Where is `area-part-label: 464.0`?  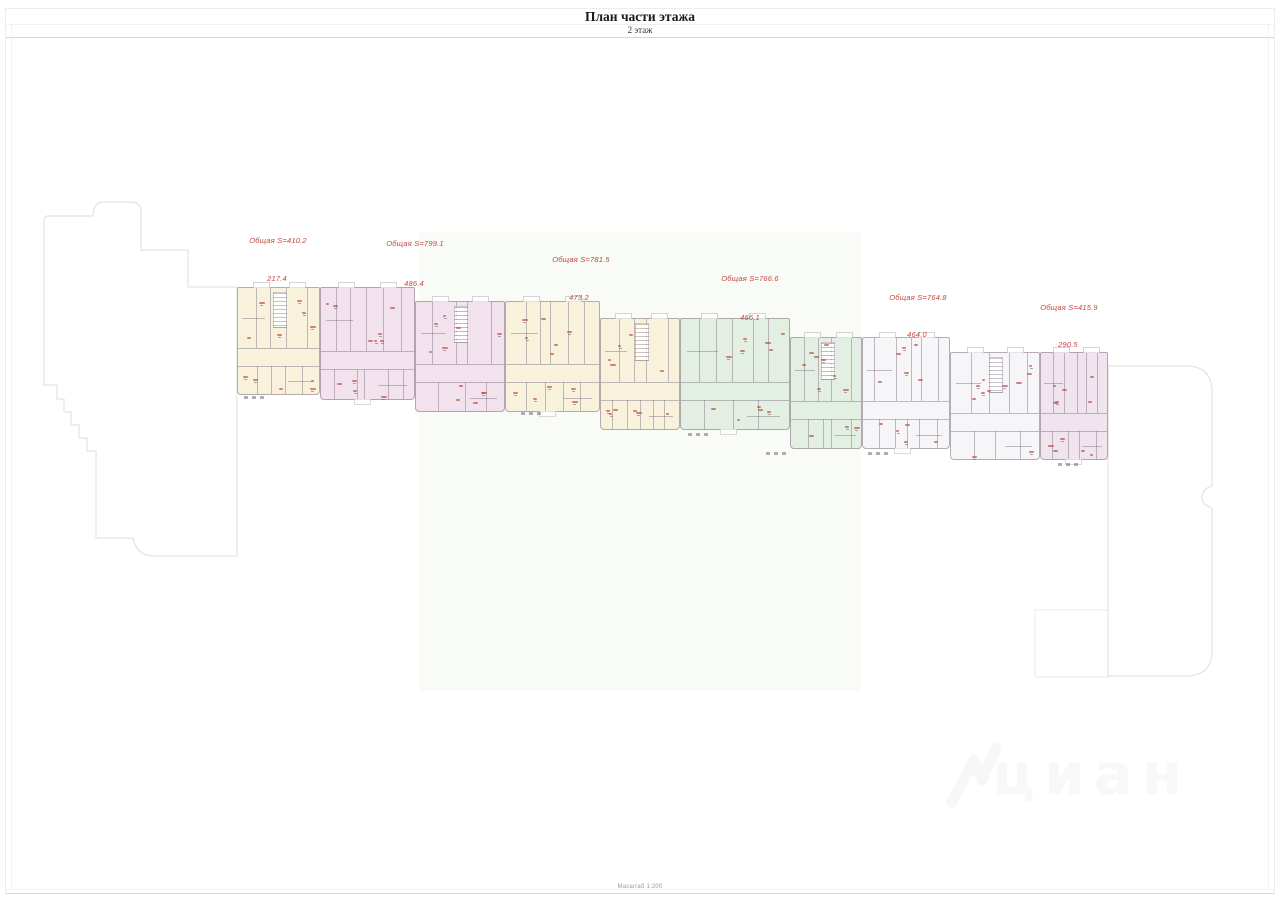 area-part-label: 464.0 is located at coordinates (917, 334).